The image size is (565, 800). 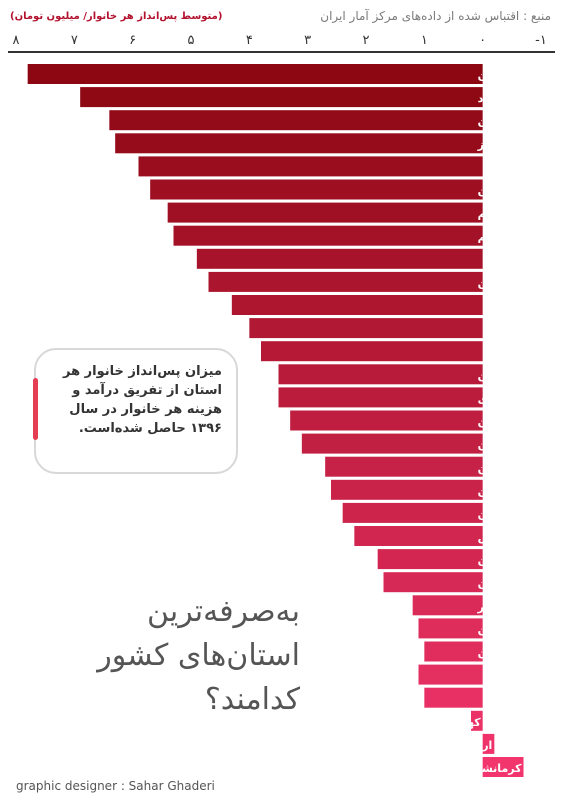 I want to click on bar-category-label: گلستان, so click(x=498, y=491).